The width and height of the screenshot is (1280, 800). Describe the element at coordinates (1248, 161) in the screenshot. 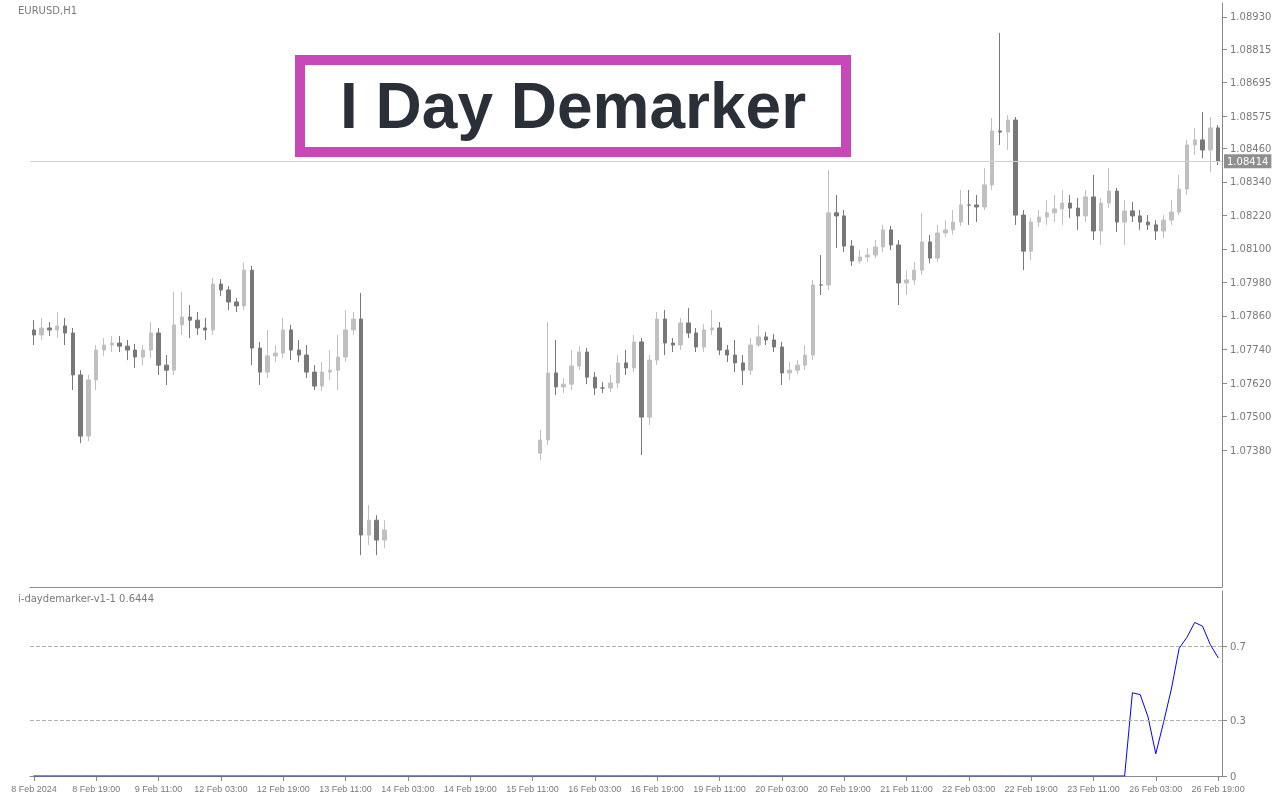

I see `ref-line-label: 1.08414` at that location.